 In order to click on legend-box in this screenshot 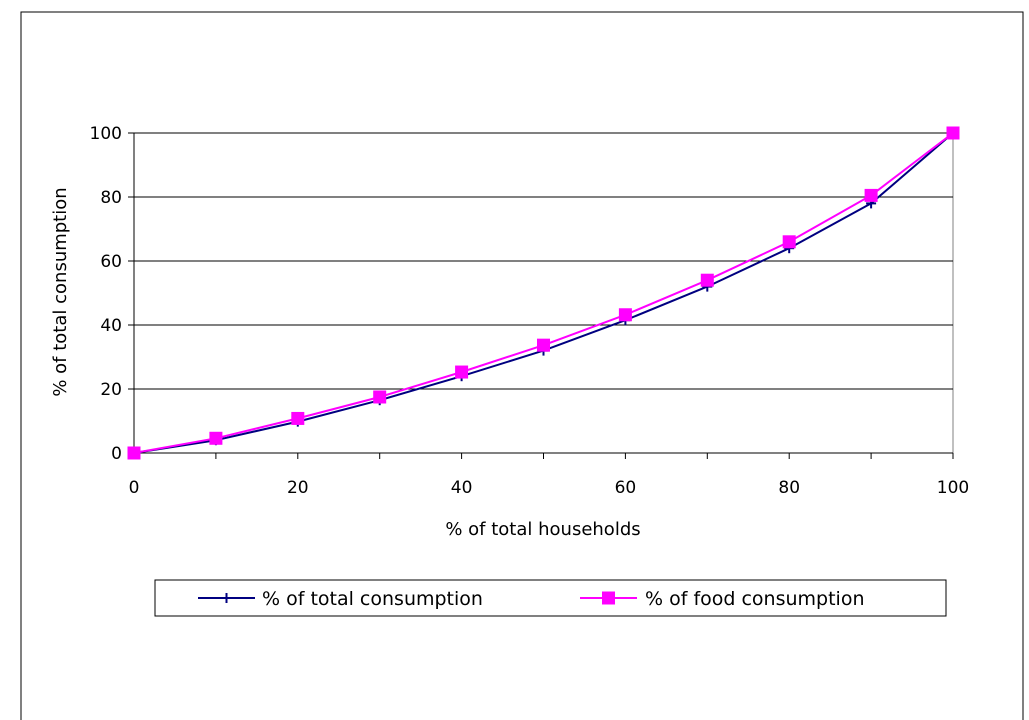, I will do `click(550, 598)`.